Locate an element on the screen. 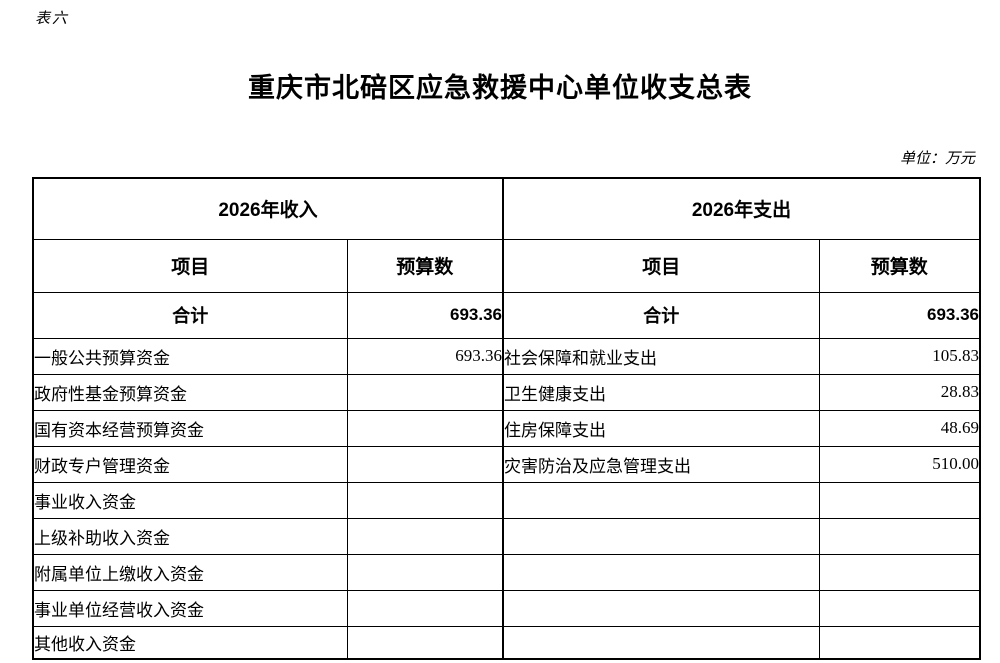  total-income-label-cell: 合计 is located at coordinates (190, 315).